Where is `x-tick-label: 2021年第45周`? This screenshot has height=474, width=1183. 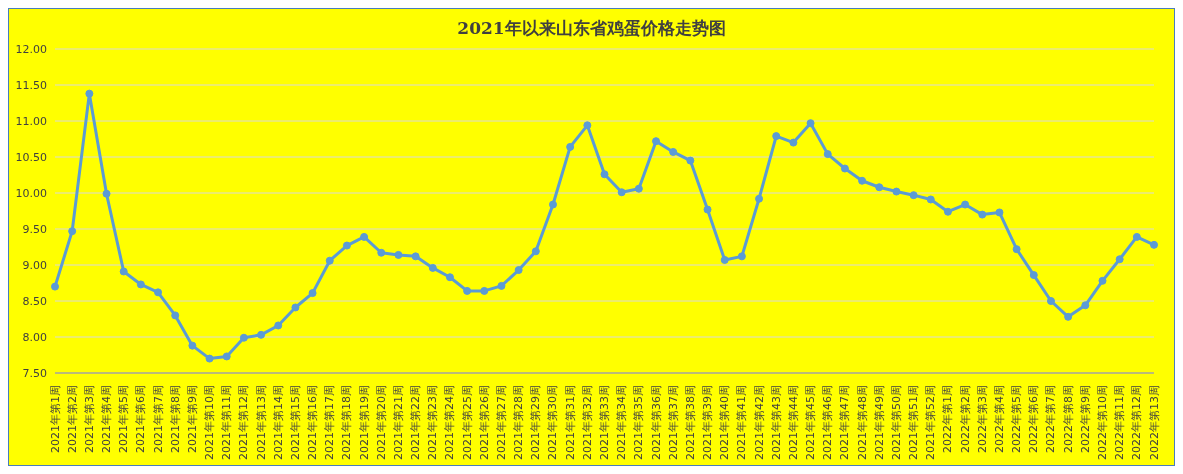 x-tick-label: 2021年第45周 is located at coordinates (811, 422).